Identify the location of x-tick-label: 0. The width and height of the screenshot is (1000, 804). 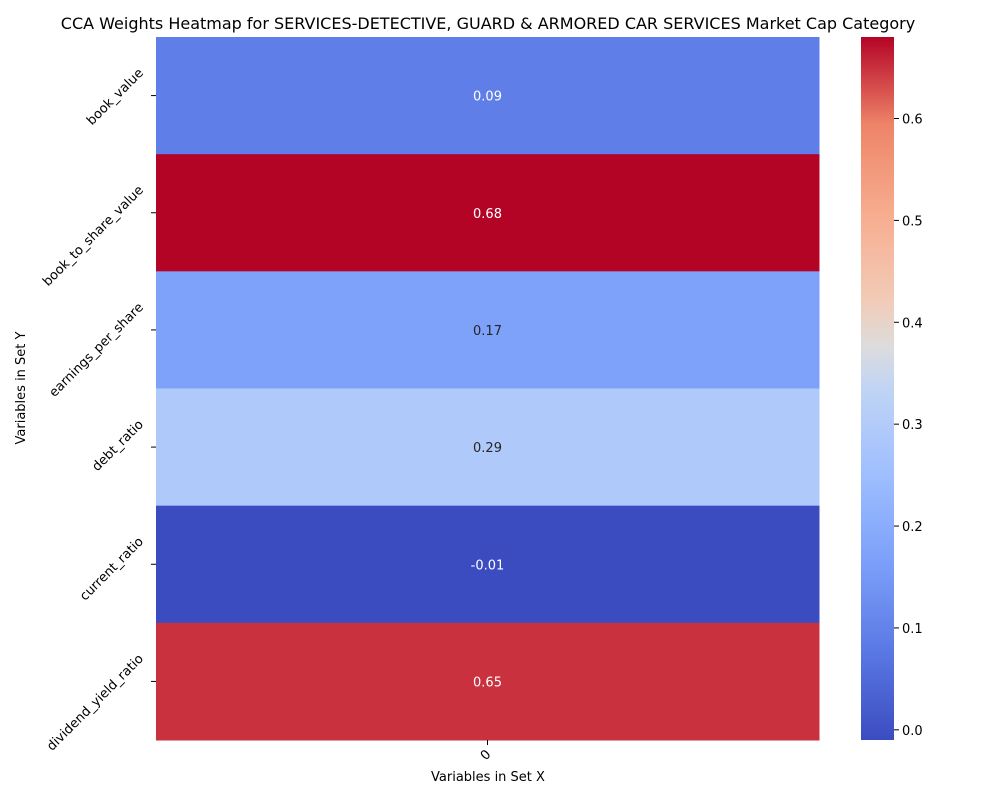
(486, 755).